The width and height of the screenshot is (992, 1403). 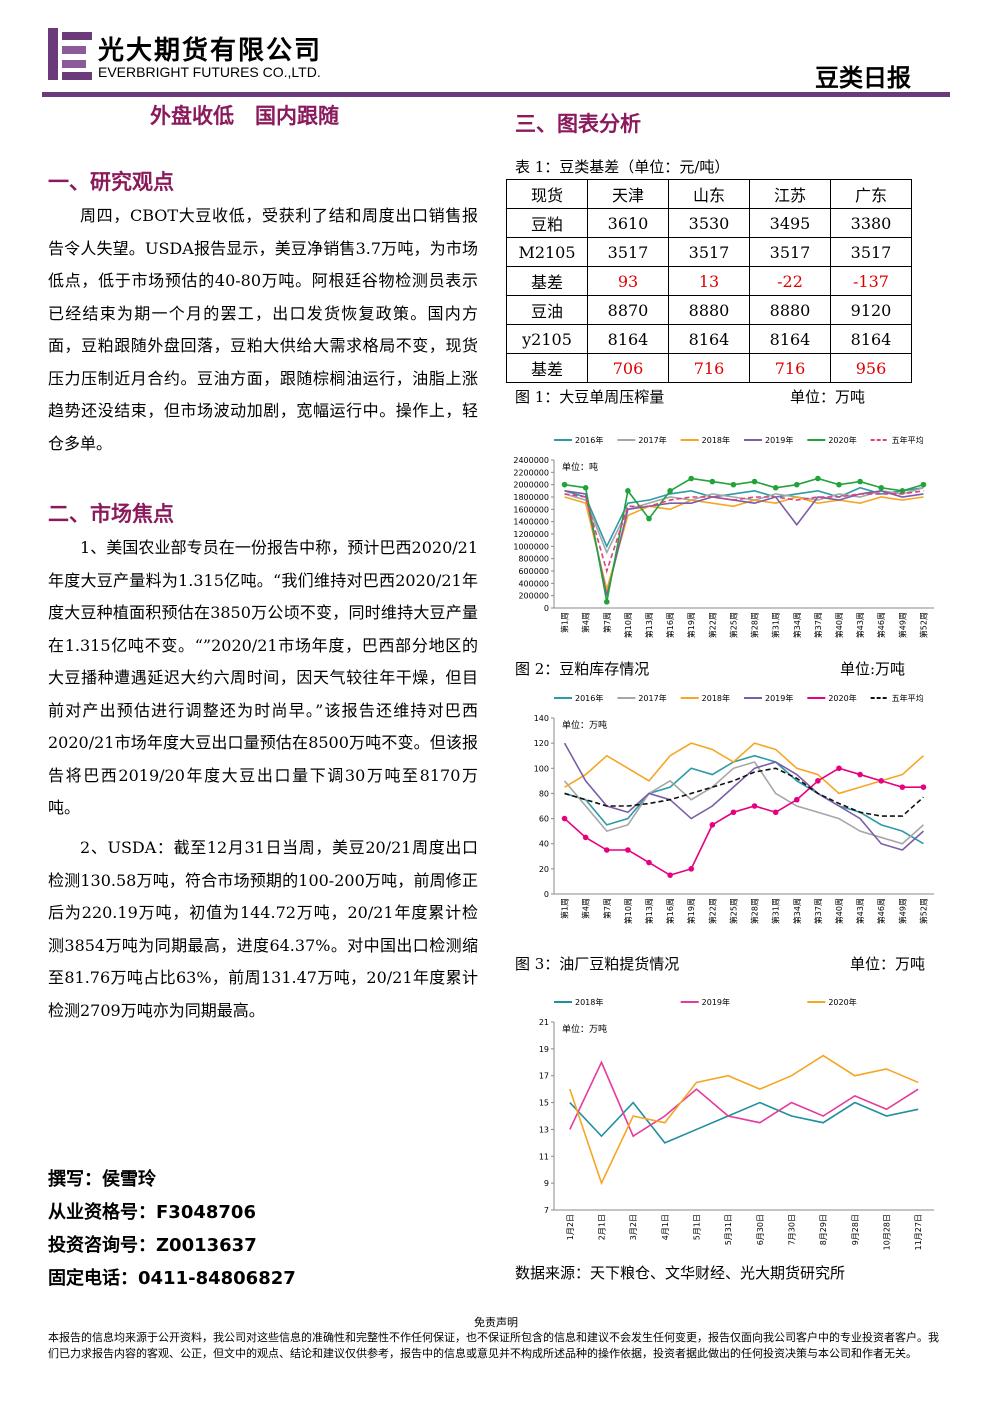 I want to click on legend-label: 2016年, so click(x=589, y=440).